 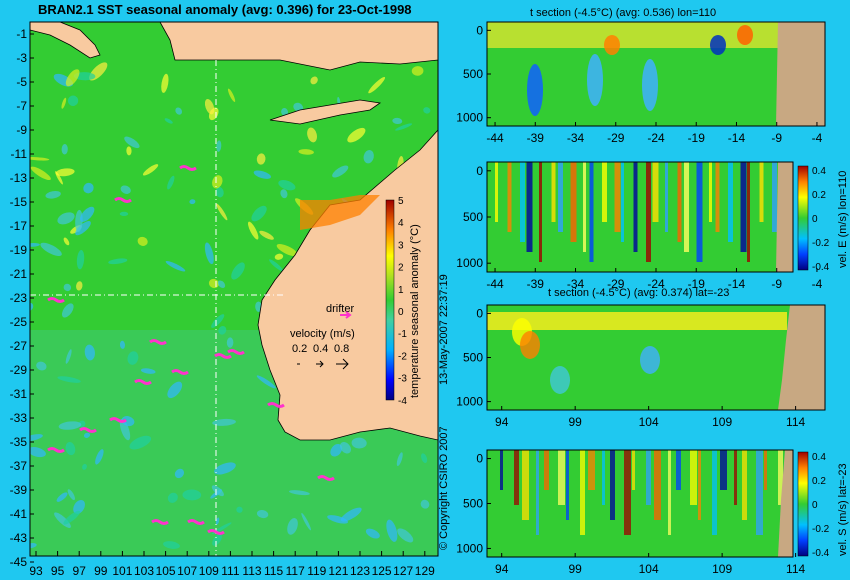 I want to click on copyright-text: © Copyright CSIRO 2007, so click(x=444, y=488).